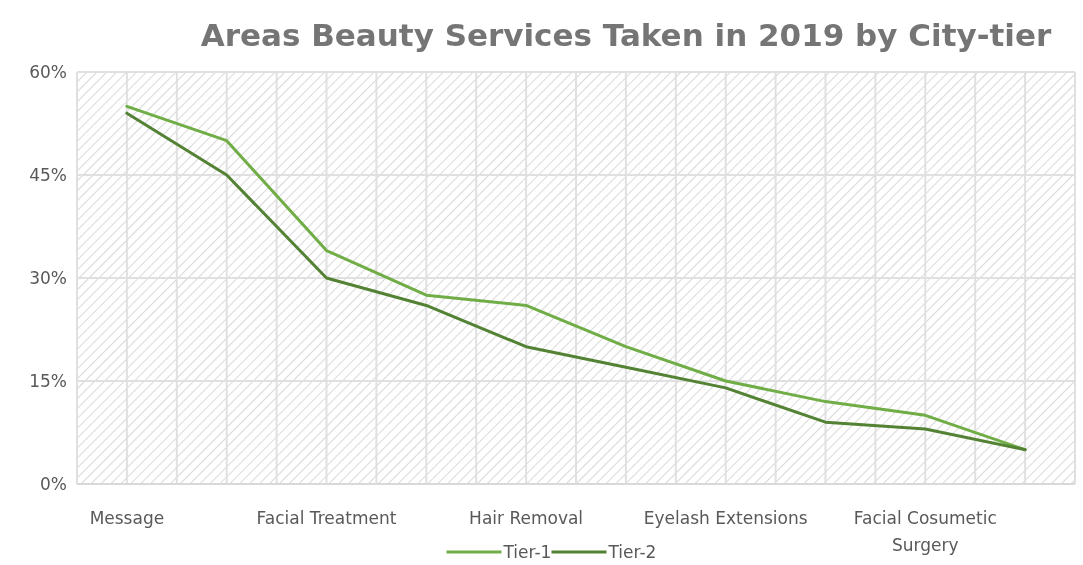 Image resolution: width=1083 pixels, height=565 pixels. I want to click on x-tick-label: Message, so click(127, 518).